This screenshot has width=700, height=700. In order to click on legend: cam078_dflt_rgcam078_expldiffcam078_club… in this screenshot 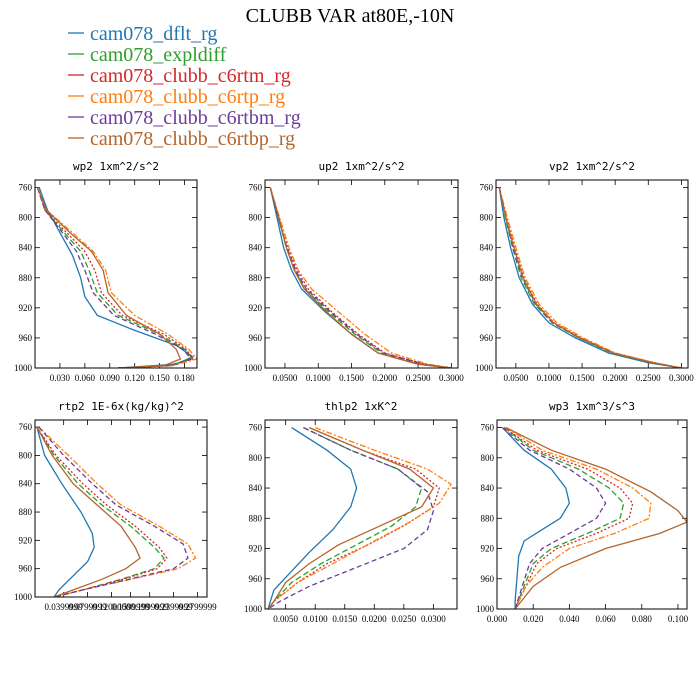, I will do `click(184, 86)`.